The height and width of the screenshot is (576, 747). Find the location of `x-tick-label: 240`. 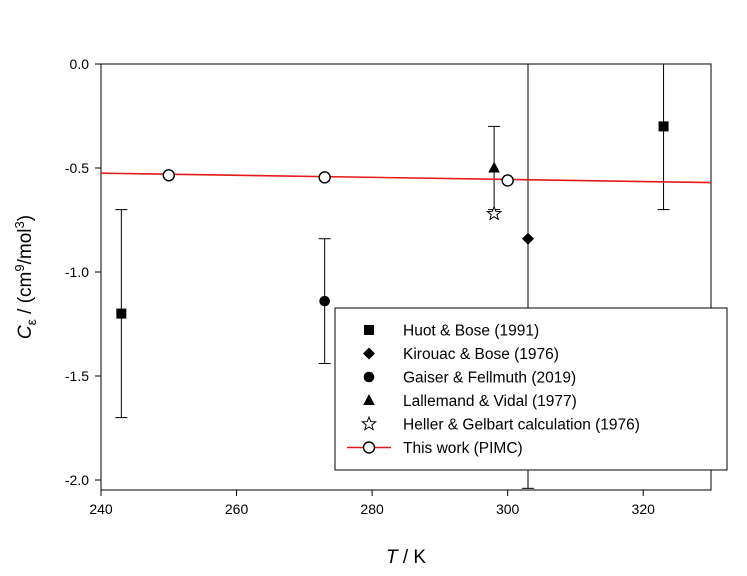

x-tick-label: 240 is located at coordinates (101, 509).